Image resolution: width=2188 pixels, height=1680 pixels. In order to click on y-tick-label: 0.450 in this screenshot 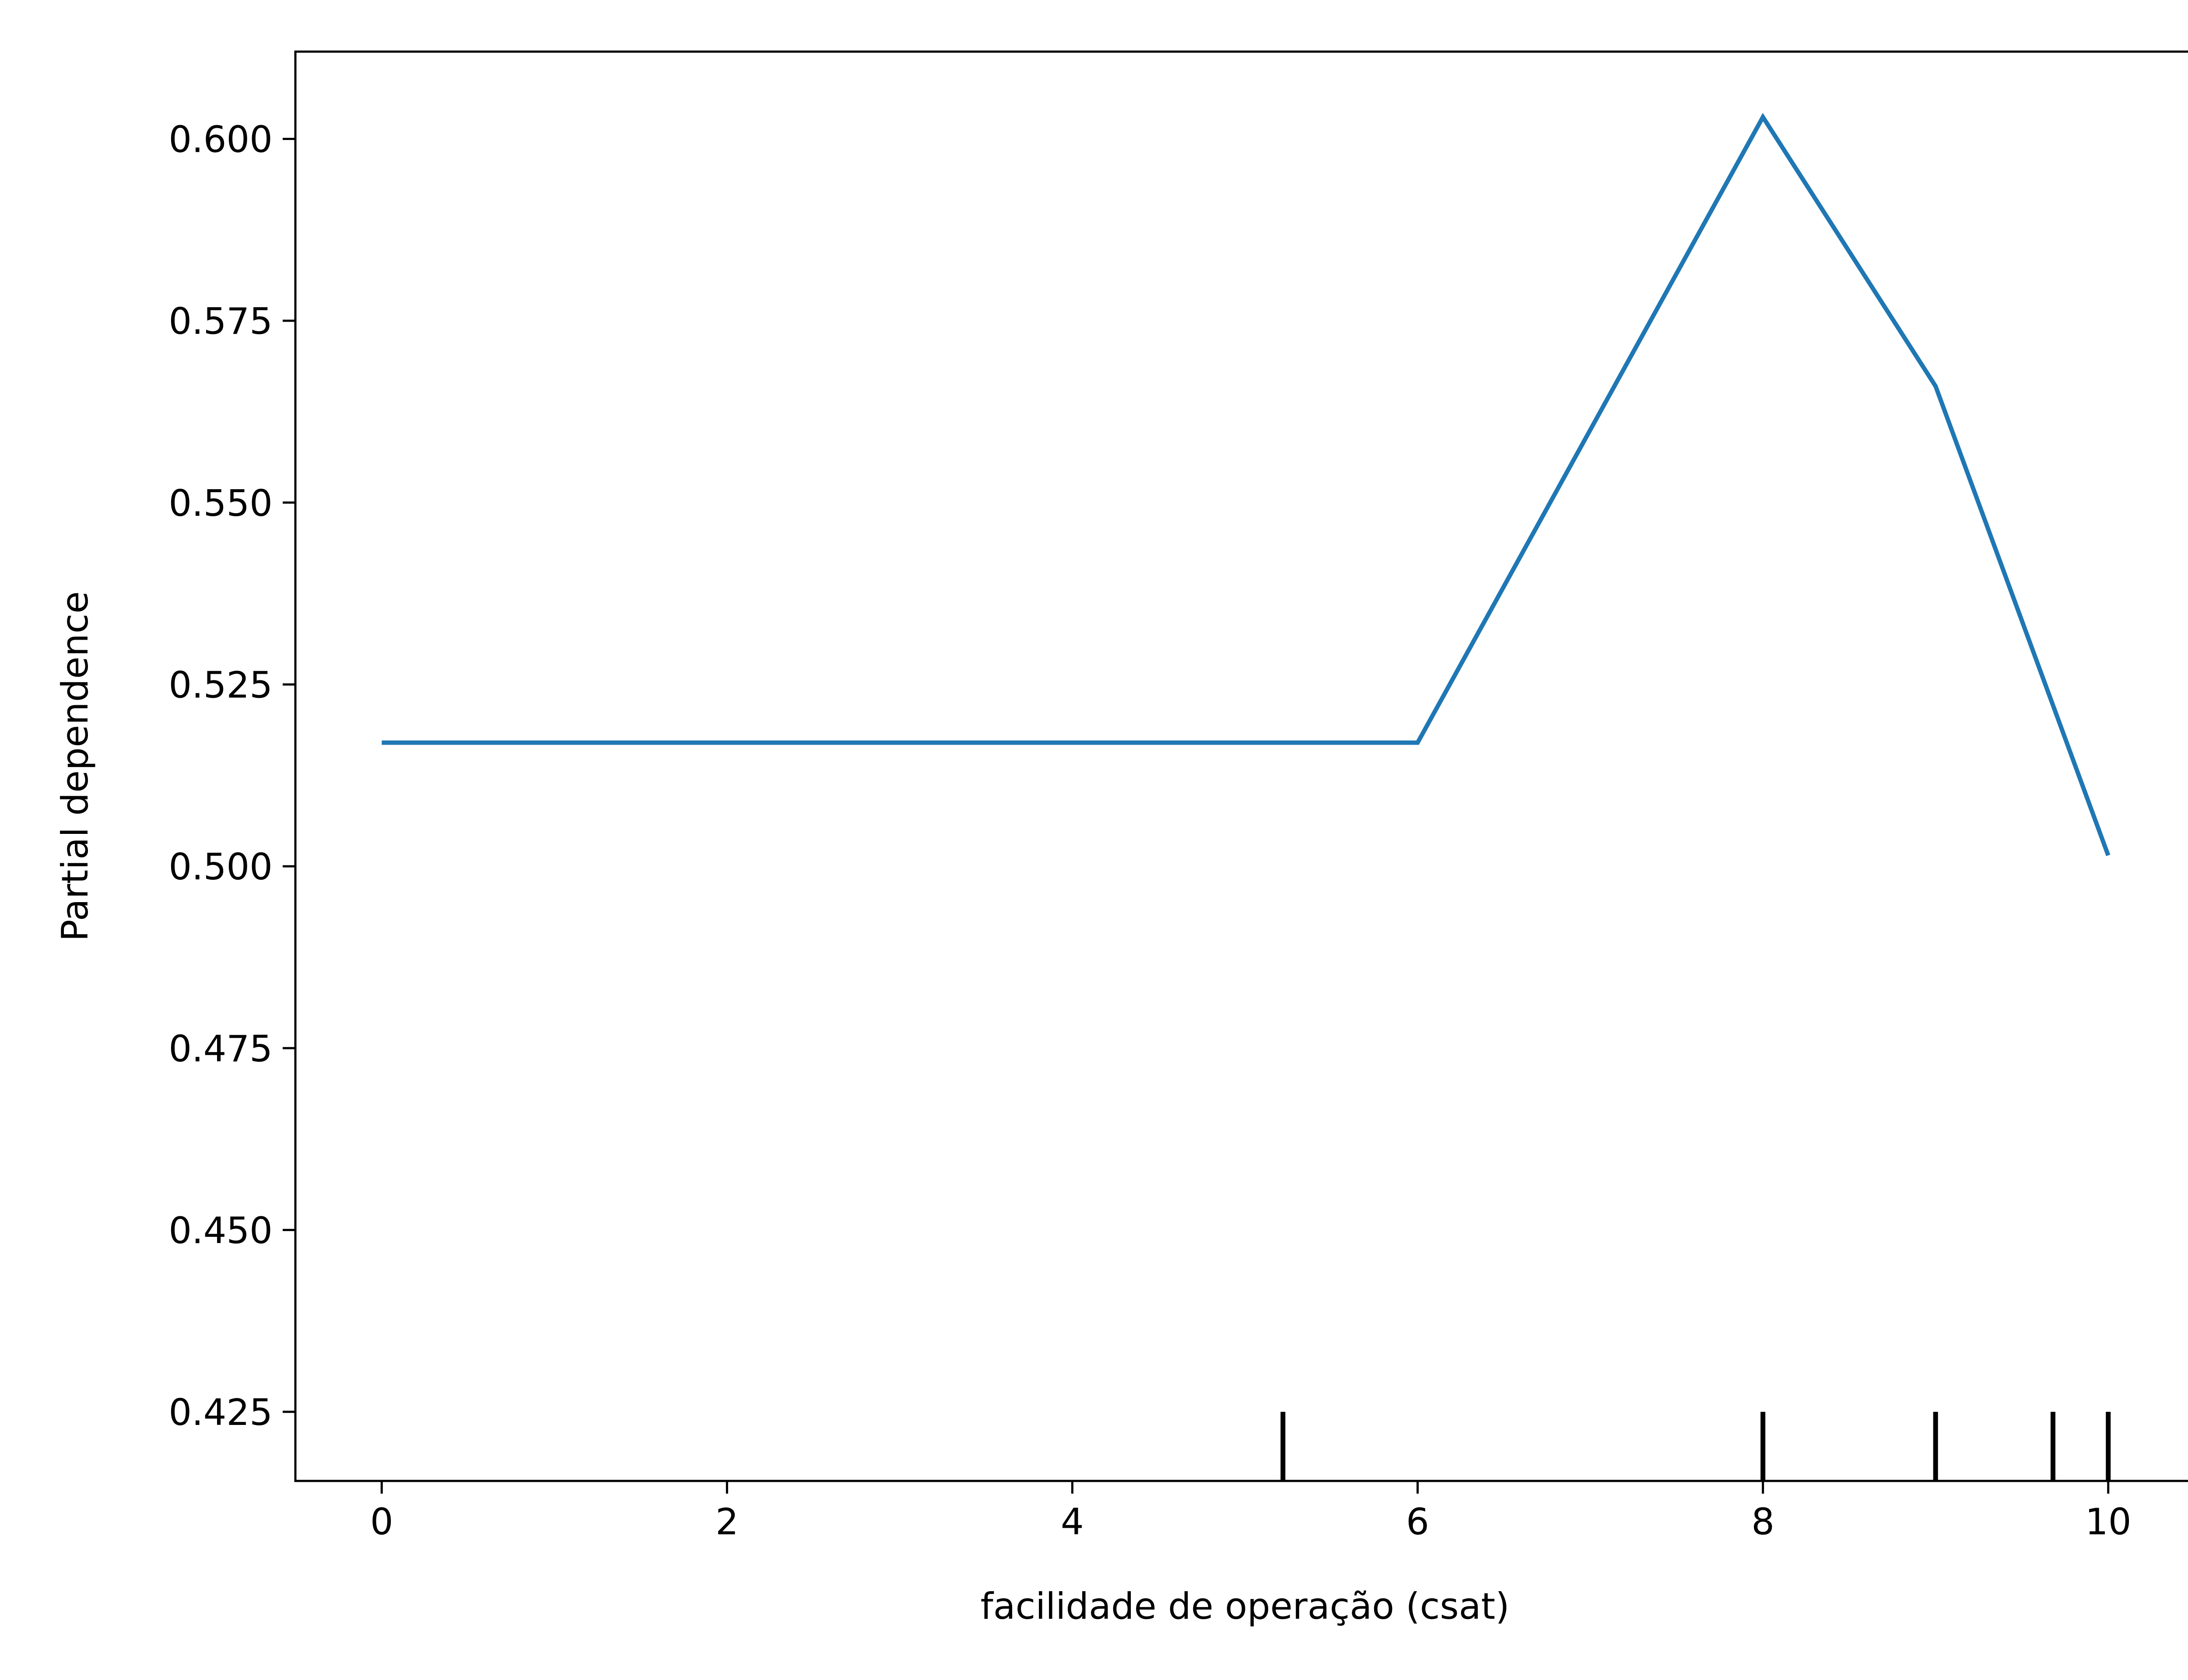, I will do `click(221, 1230)`.